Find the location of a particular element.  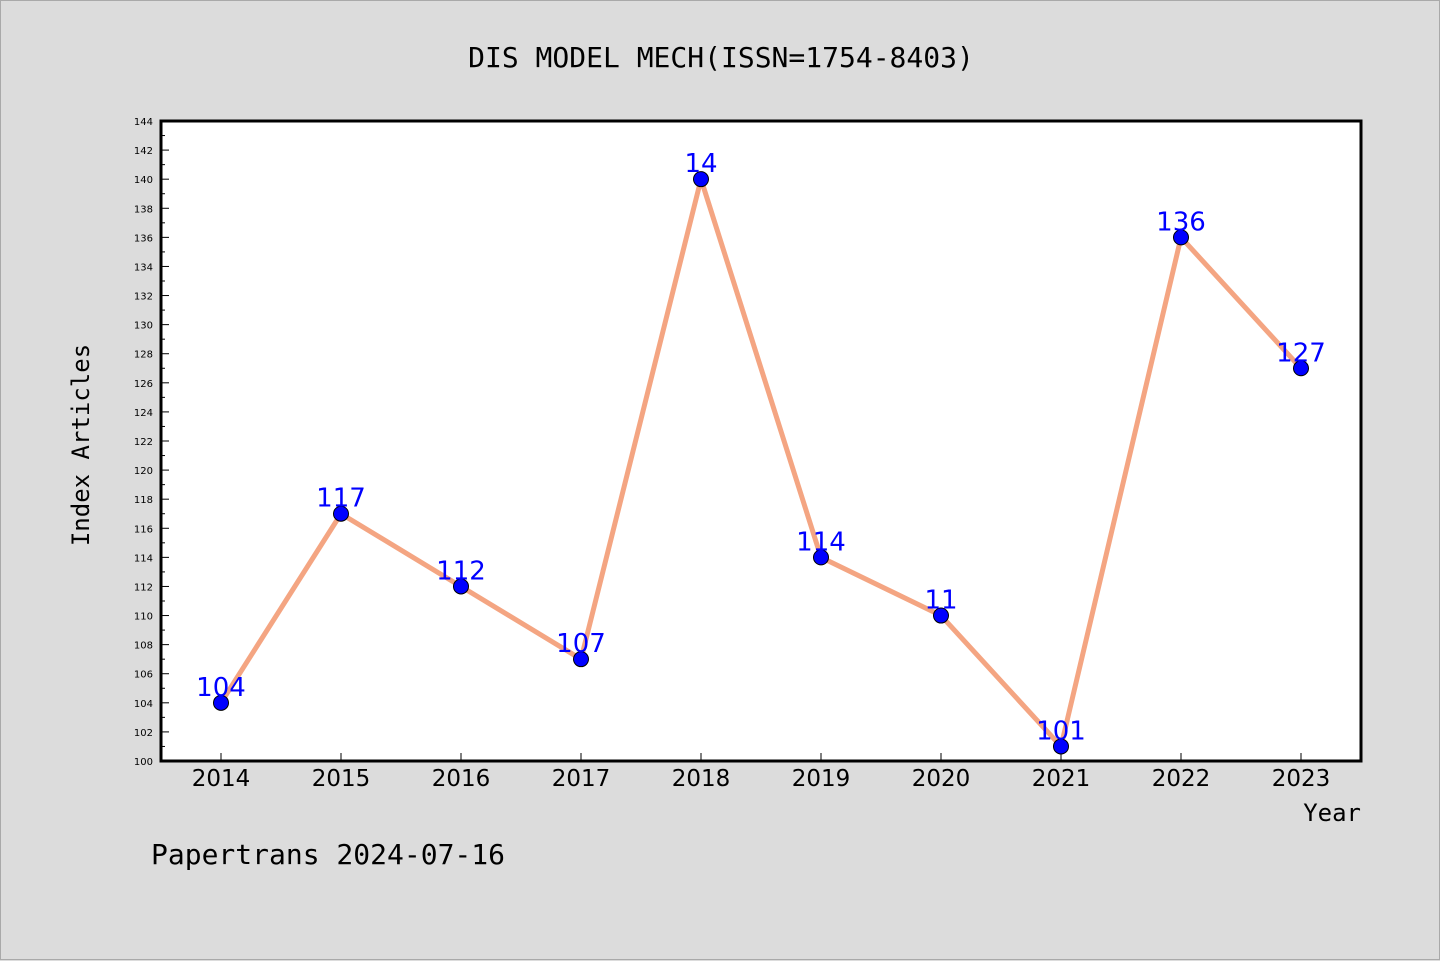

footer-credit: Papertrans 2024-07-16 is located at coordinates (328, 854).